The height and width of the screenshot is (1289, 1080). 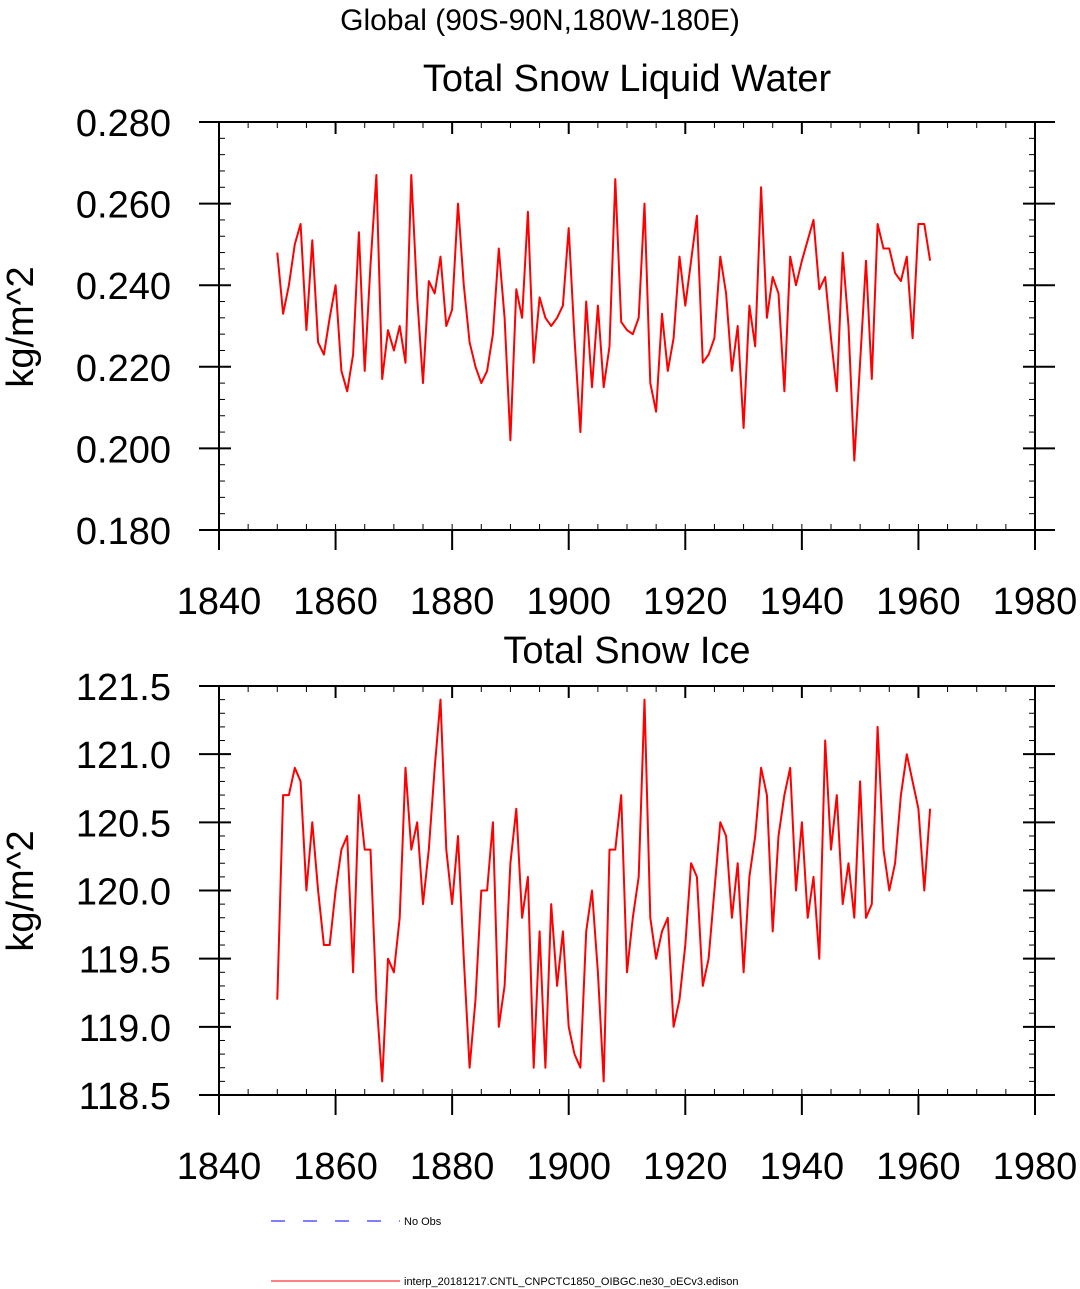 I want to click on y-tick-label: 0.240, so click(x=123, y=287).